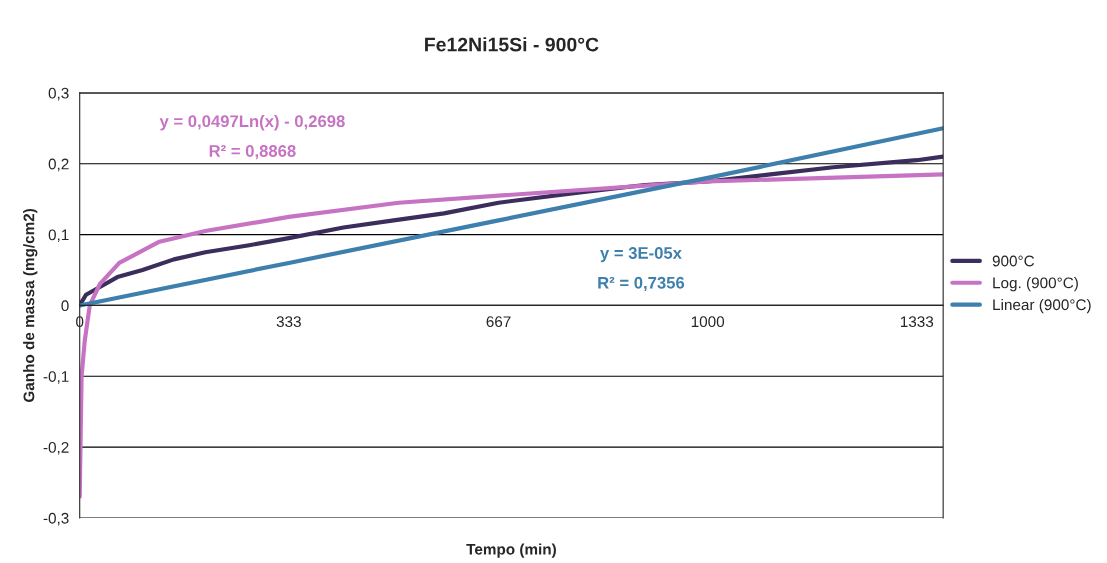 Image resolution: width=1107 pixels, height=563 pixels. Describe the element at coordinates (56, 448) in the screenshot. I see `y-tick-label: -0,2` at that location.